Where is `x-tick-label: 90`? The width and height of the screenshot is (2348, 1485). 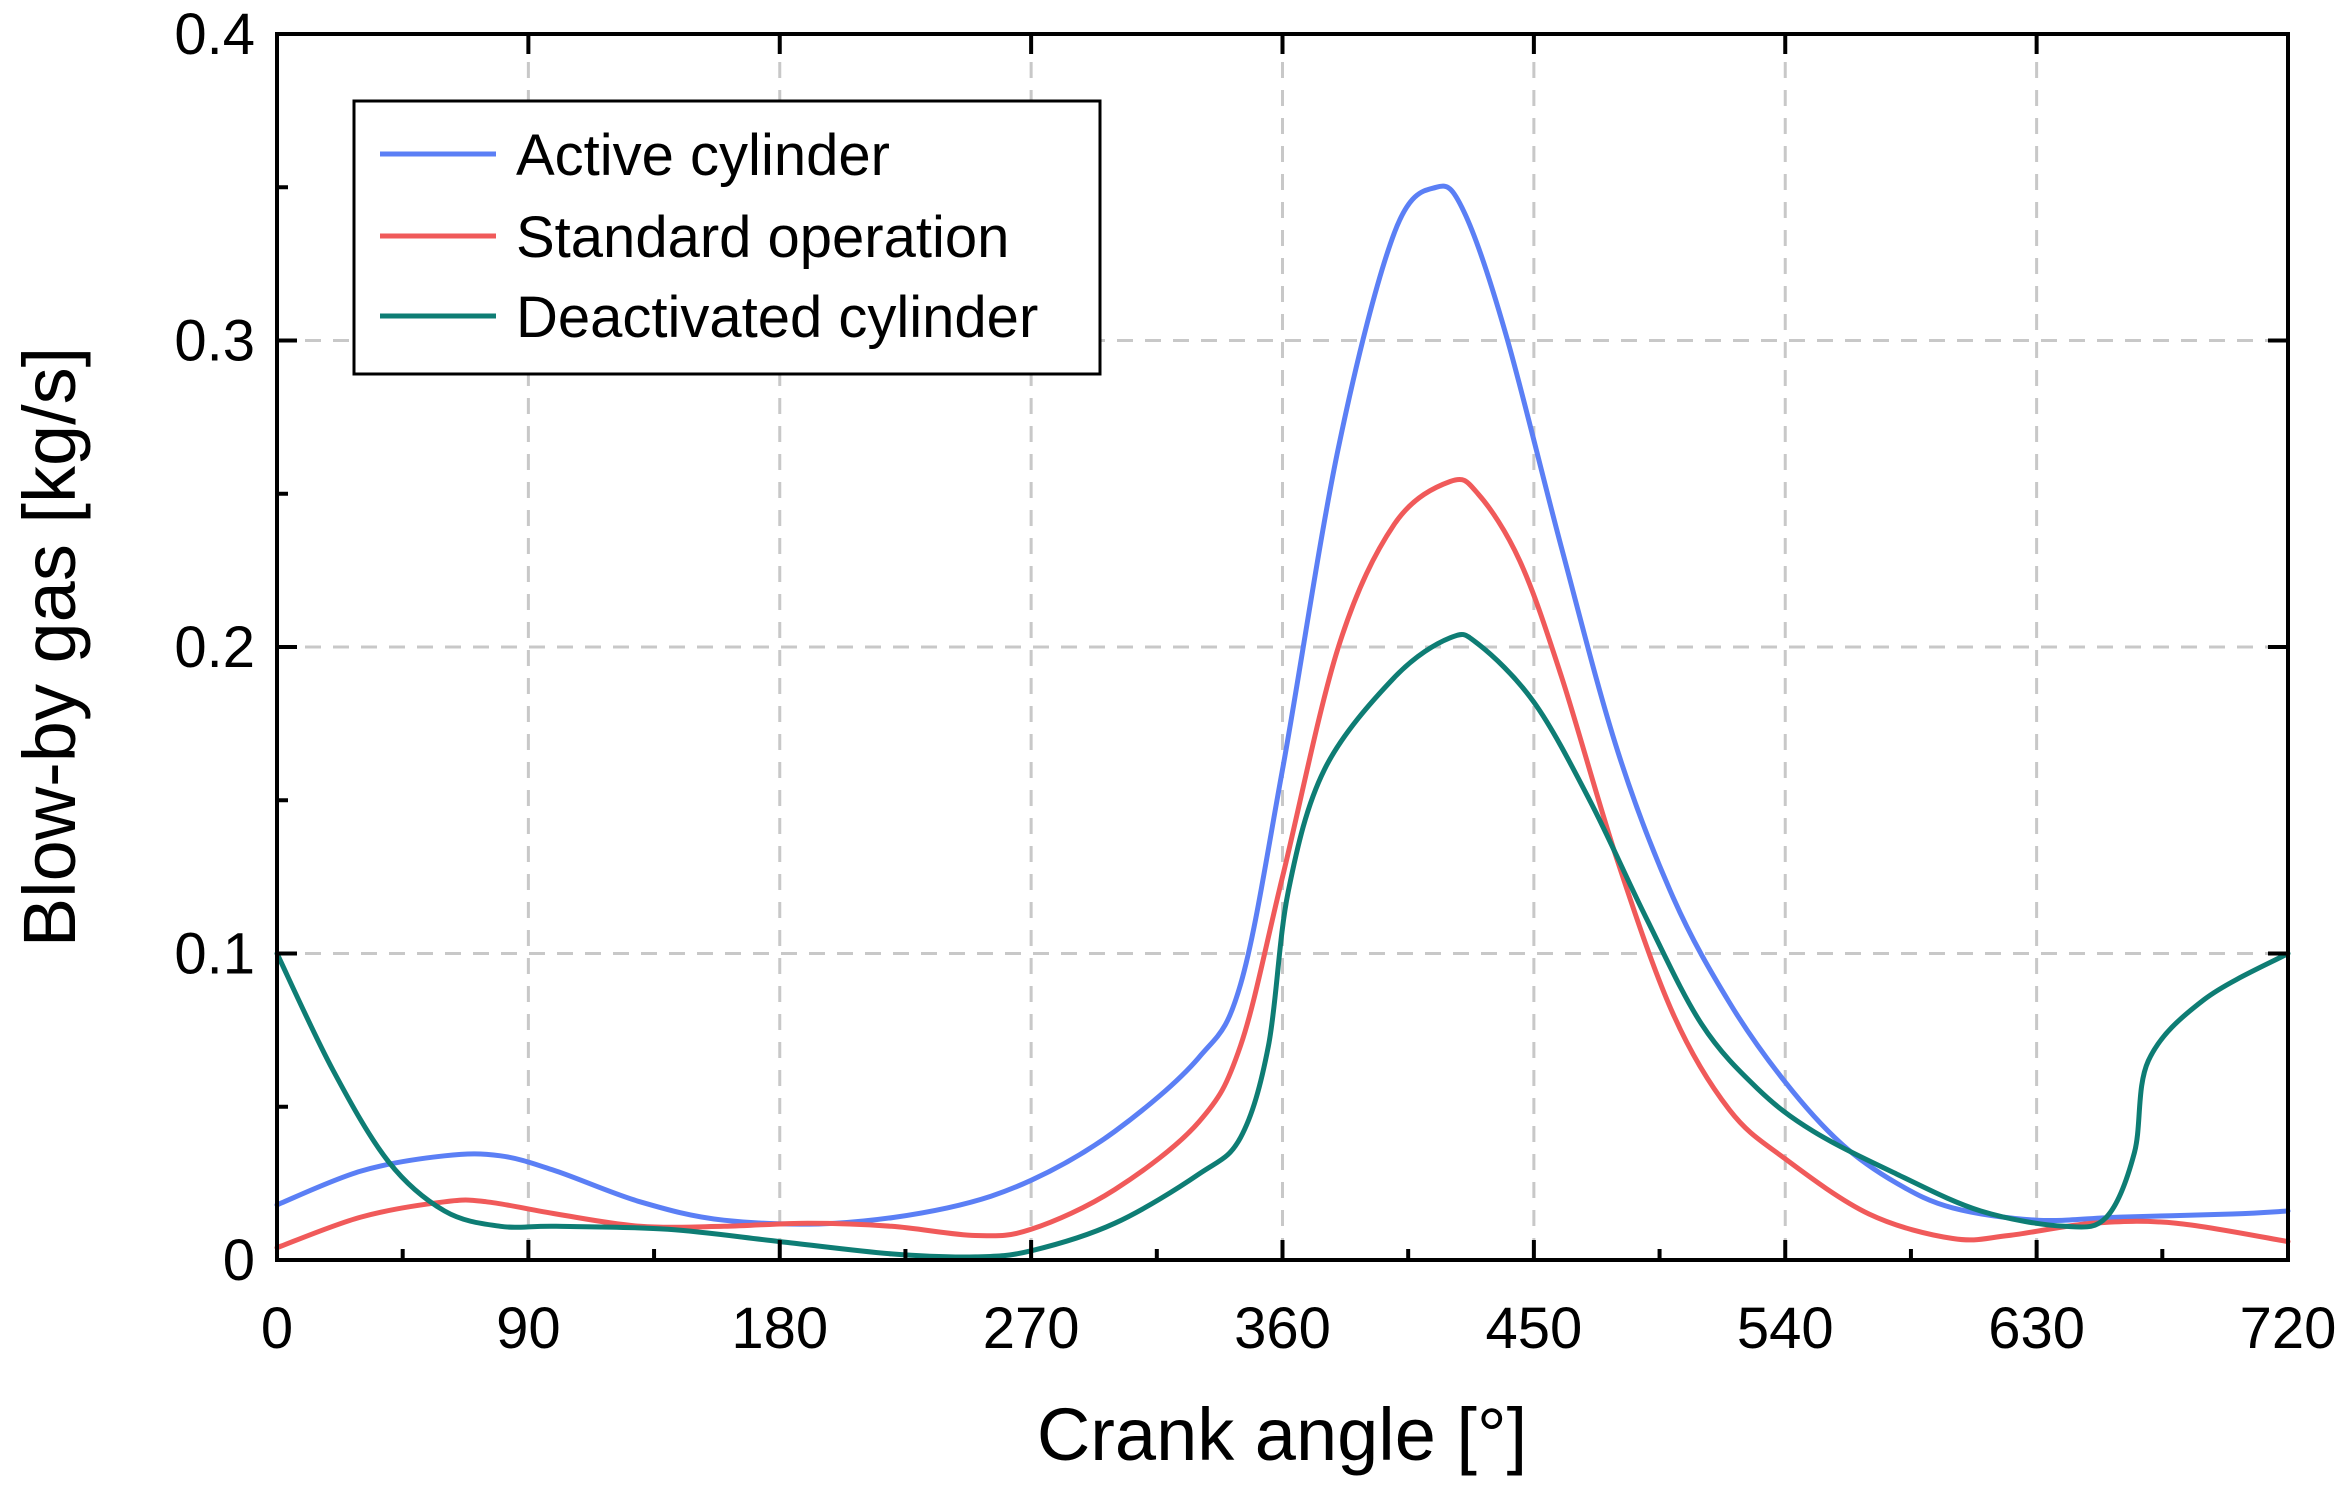
x-tick-label: 90 is located at coordinates (528, 1328).